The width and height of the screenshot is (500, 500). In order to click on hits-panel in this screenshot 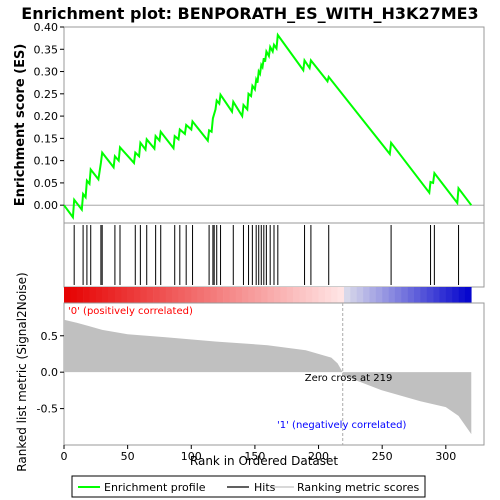, I will do `click(274, 255)`.